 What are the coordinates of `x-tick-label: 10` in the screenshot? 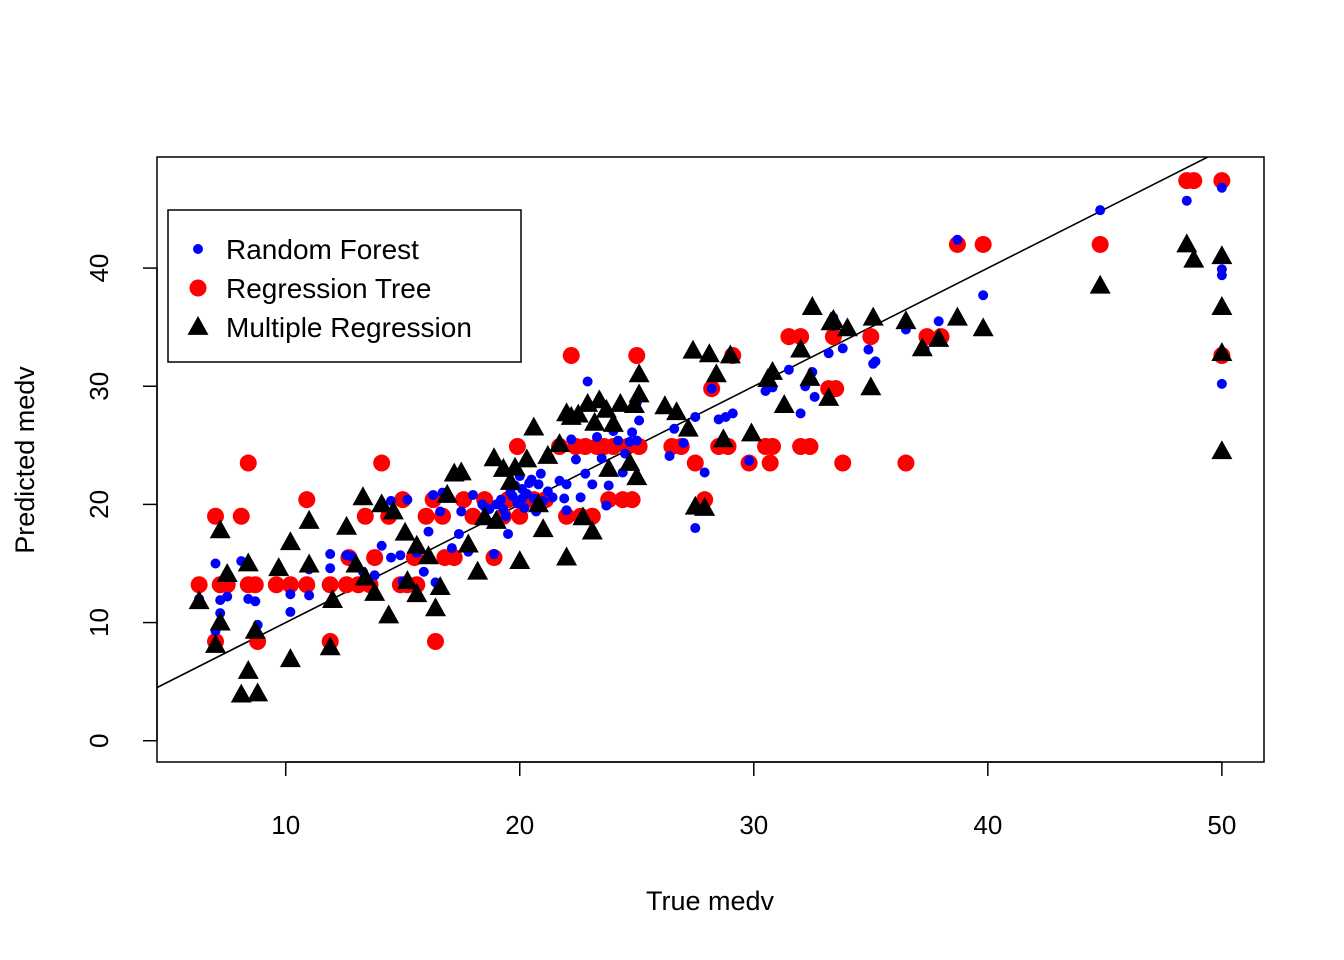 It's located at (285, 825).